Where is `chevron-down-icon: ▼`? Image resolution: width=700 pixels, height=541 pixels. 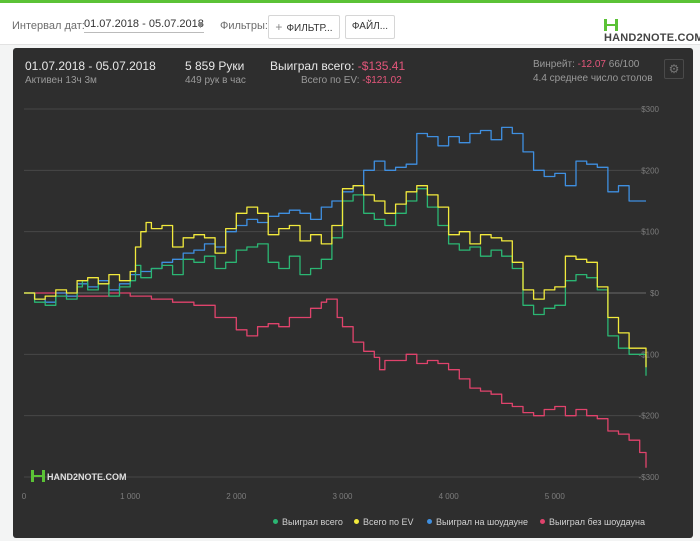 chevron-down-icon: ▼ is located at coordinates (200, 25).